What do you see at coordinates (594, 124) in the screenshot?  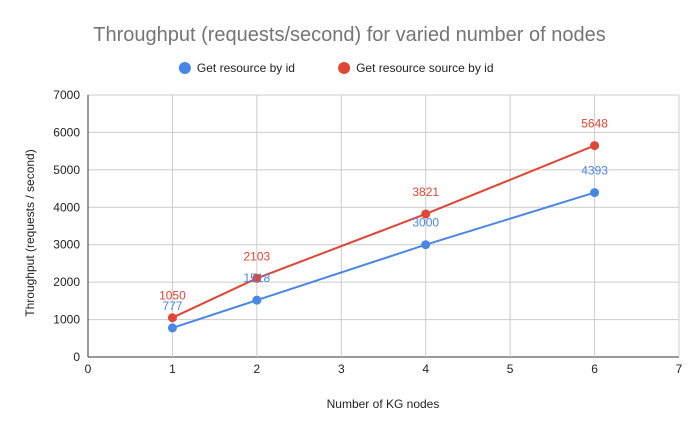 I see `data-label: 5648` at bounding box center [594, 124].